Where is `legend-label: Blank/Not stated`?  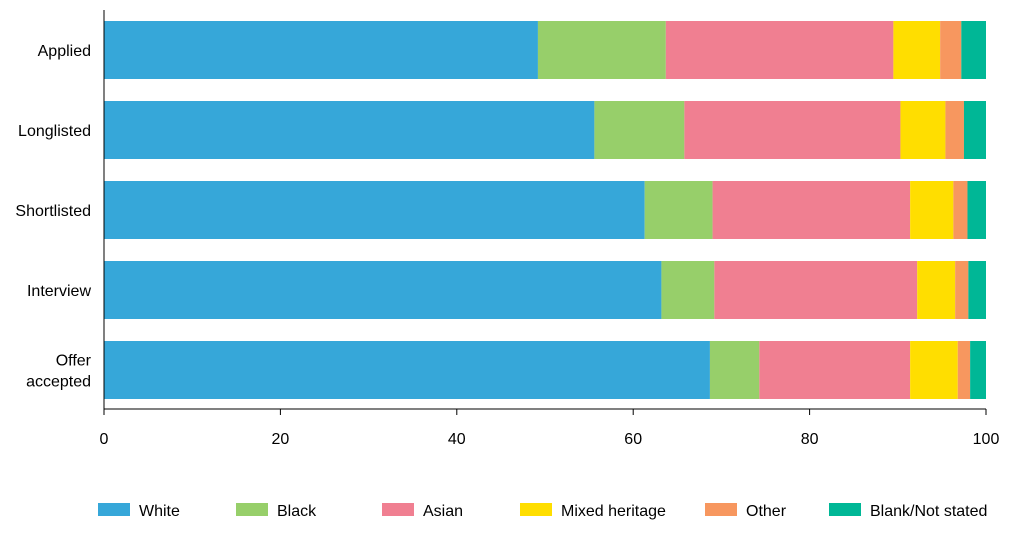 legend-label: Blank/Not stated is located at coordinates (928, 511).